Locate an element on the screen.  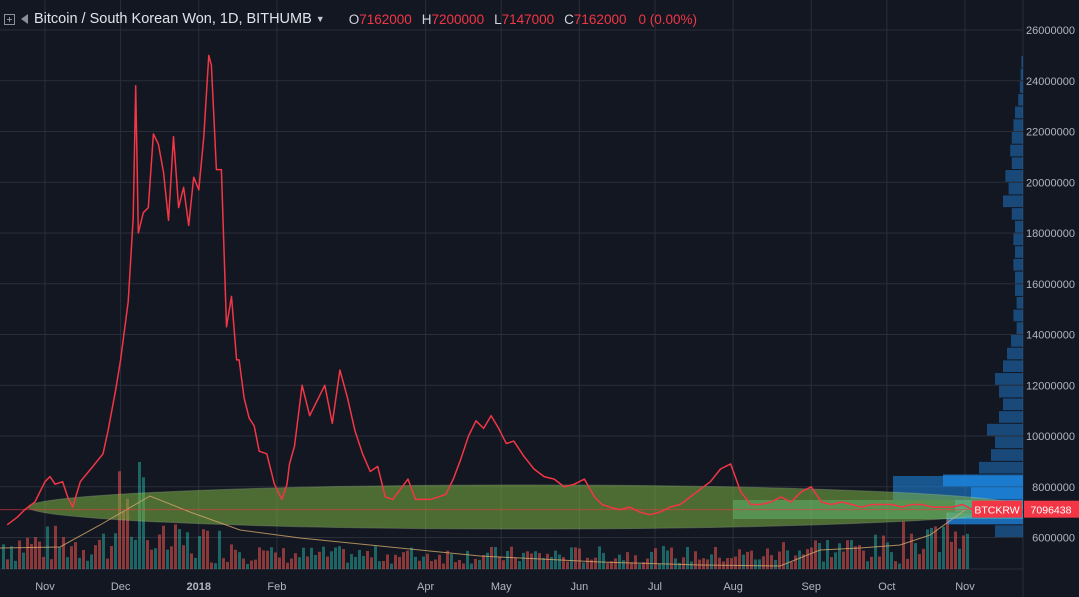
last-price-label-box is located at coordinates (1051, 509).